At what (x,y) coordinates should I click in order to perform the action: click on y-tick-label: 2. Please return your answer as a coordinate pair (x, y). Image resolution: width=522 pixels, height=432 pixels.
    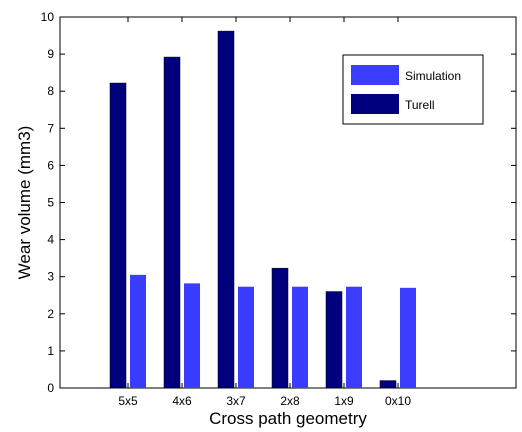
    Looking at the image, I should click on (50, 314).